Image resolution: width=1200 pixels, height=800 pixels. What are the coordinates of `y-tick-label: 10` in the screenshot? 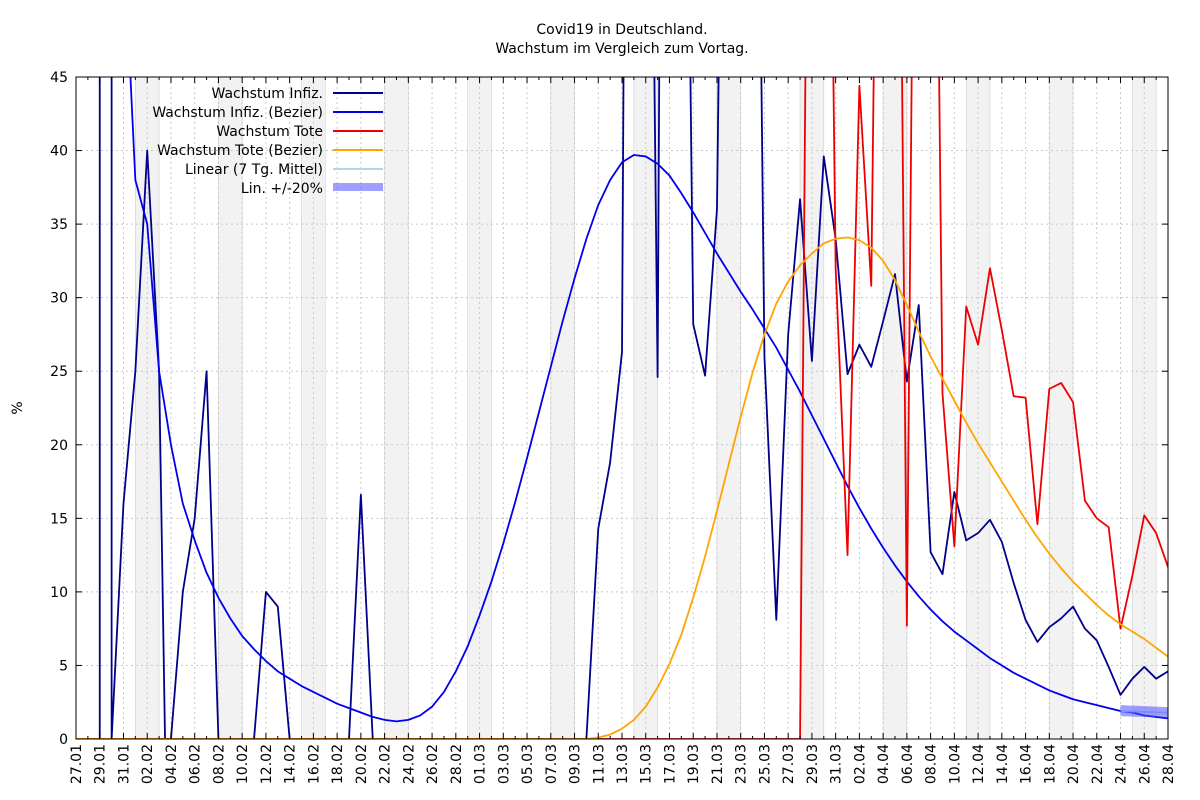 It's located at (59, 593).